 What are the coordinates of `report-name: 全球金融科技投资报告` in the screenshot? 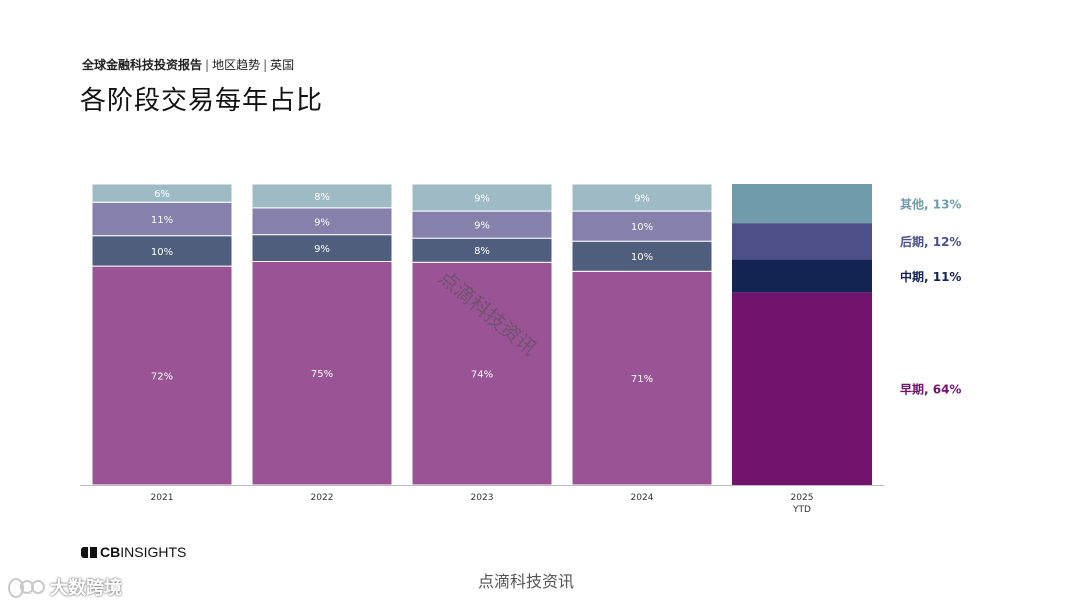 It's located at (142, 65).